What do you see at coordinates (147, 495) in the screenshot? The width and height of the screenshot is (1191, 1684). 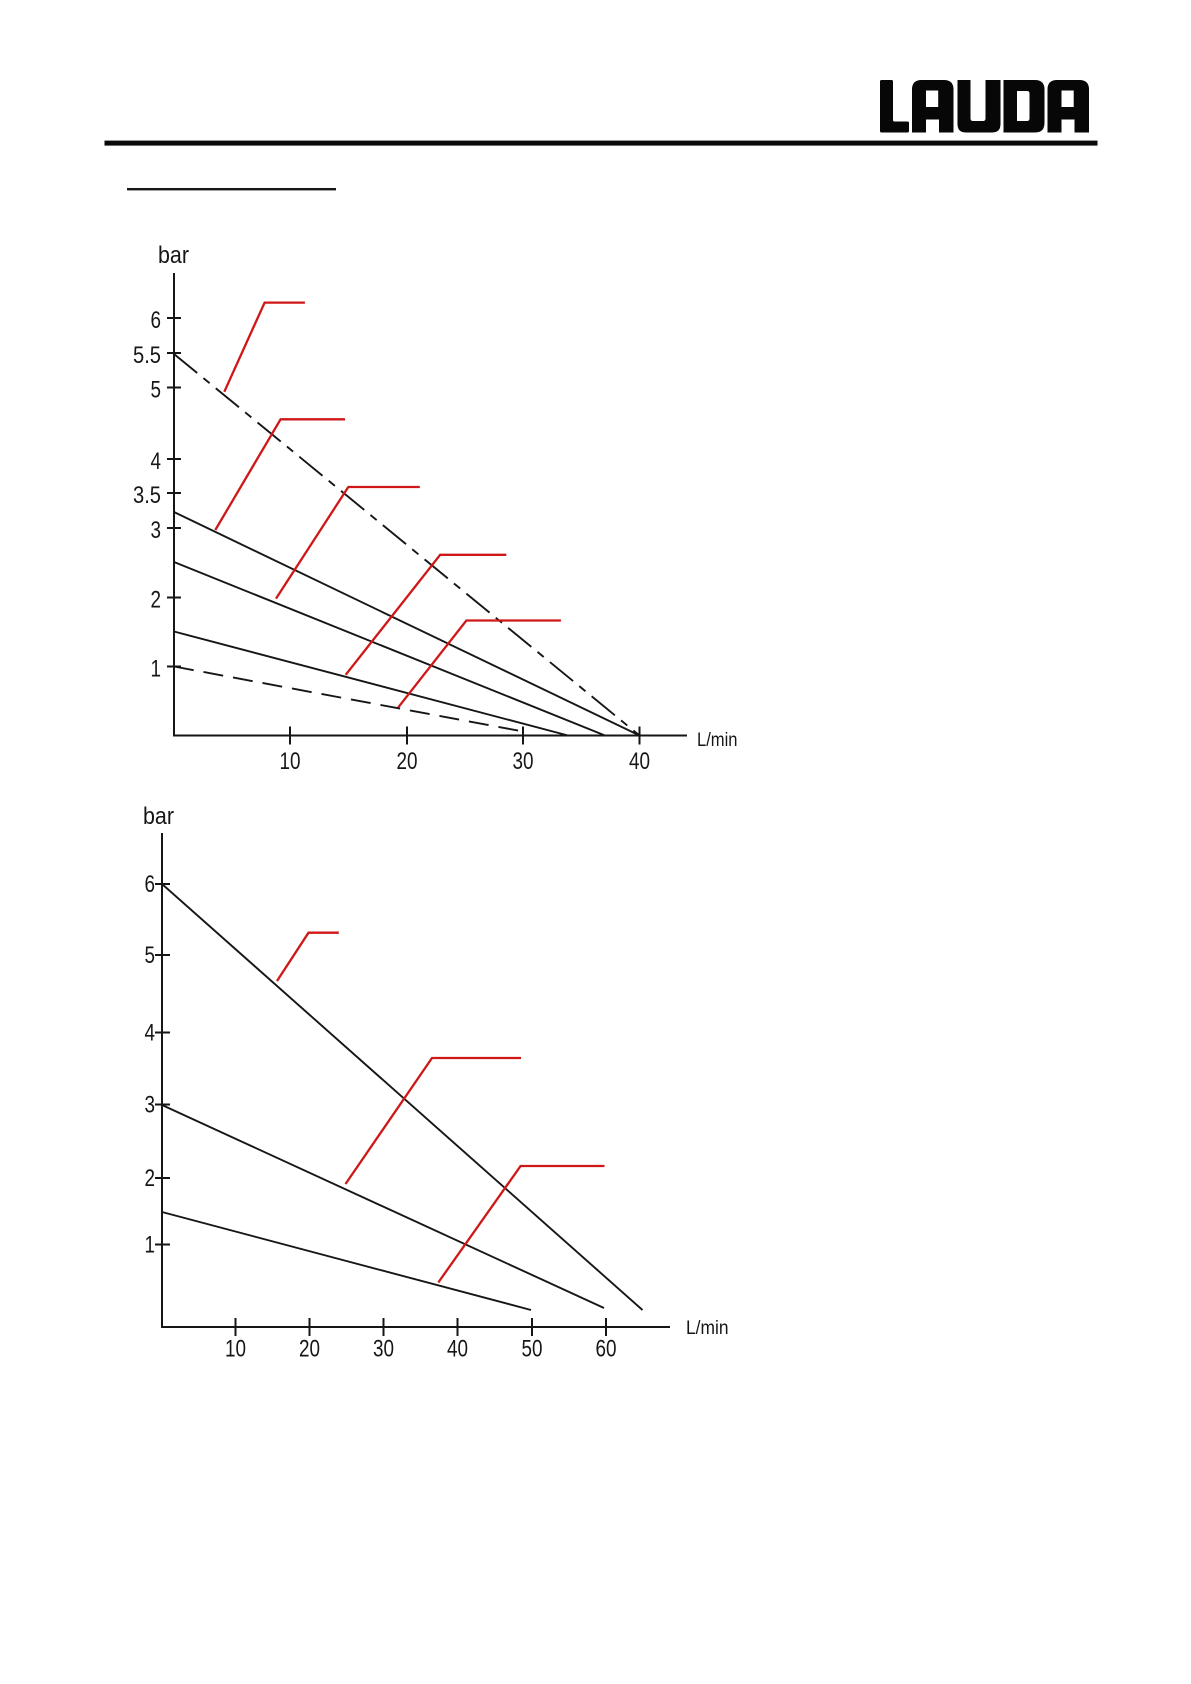 I see `svg-text: 3.5` at bounding box center [147, 495].